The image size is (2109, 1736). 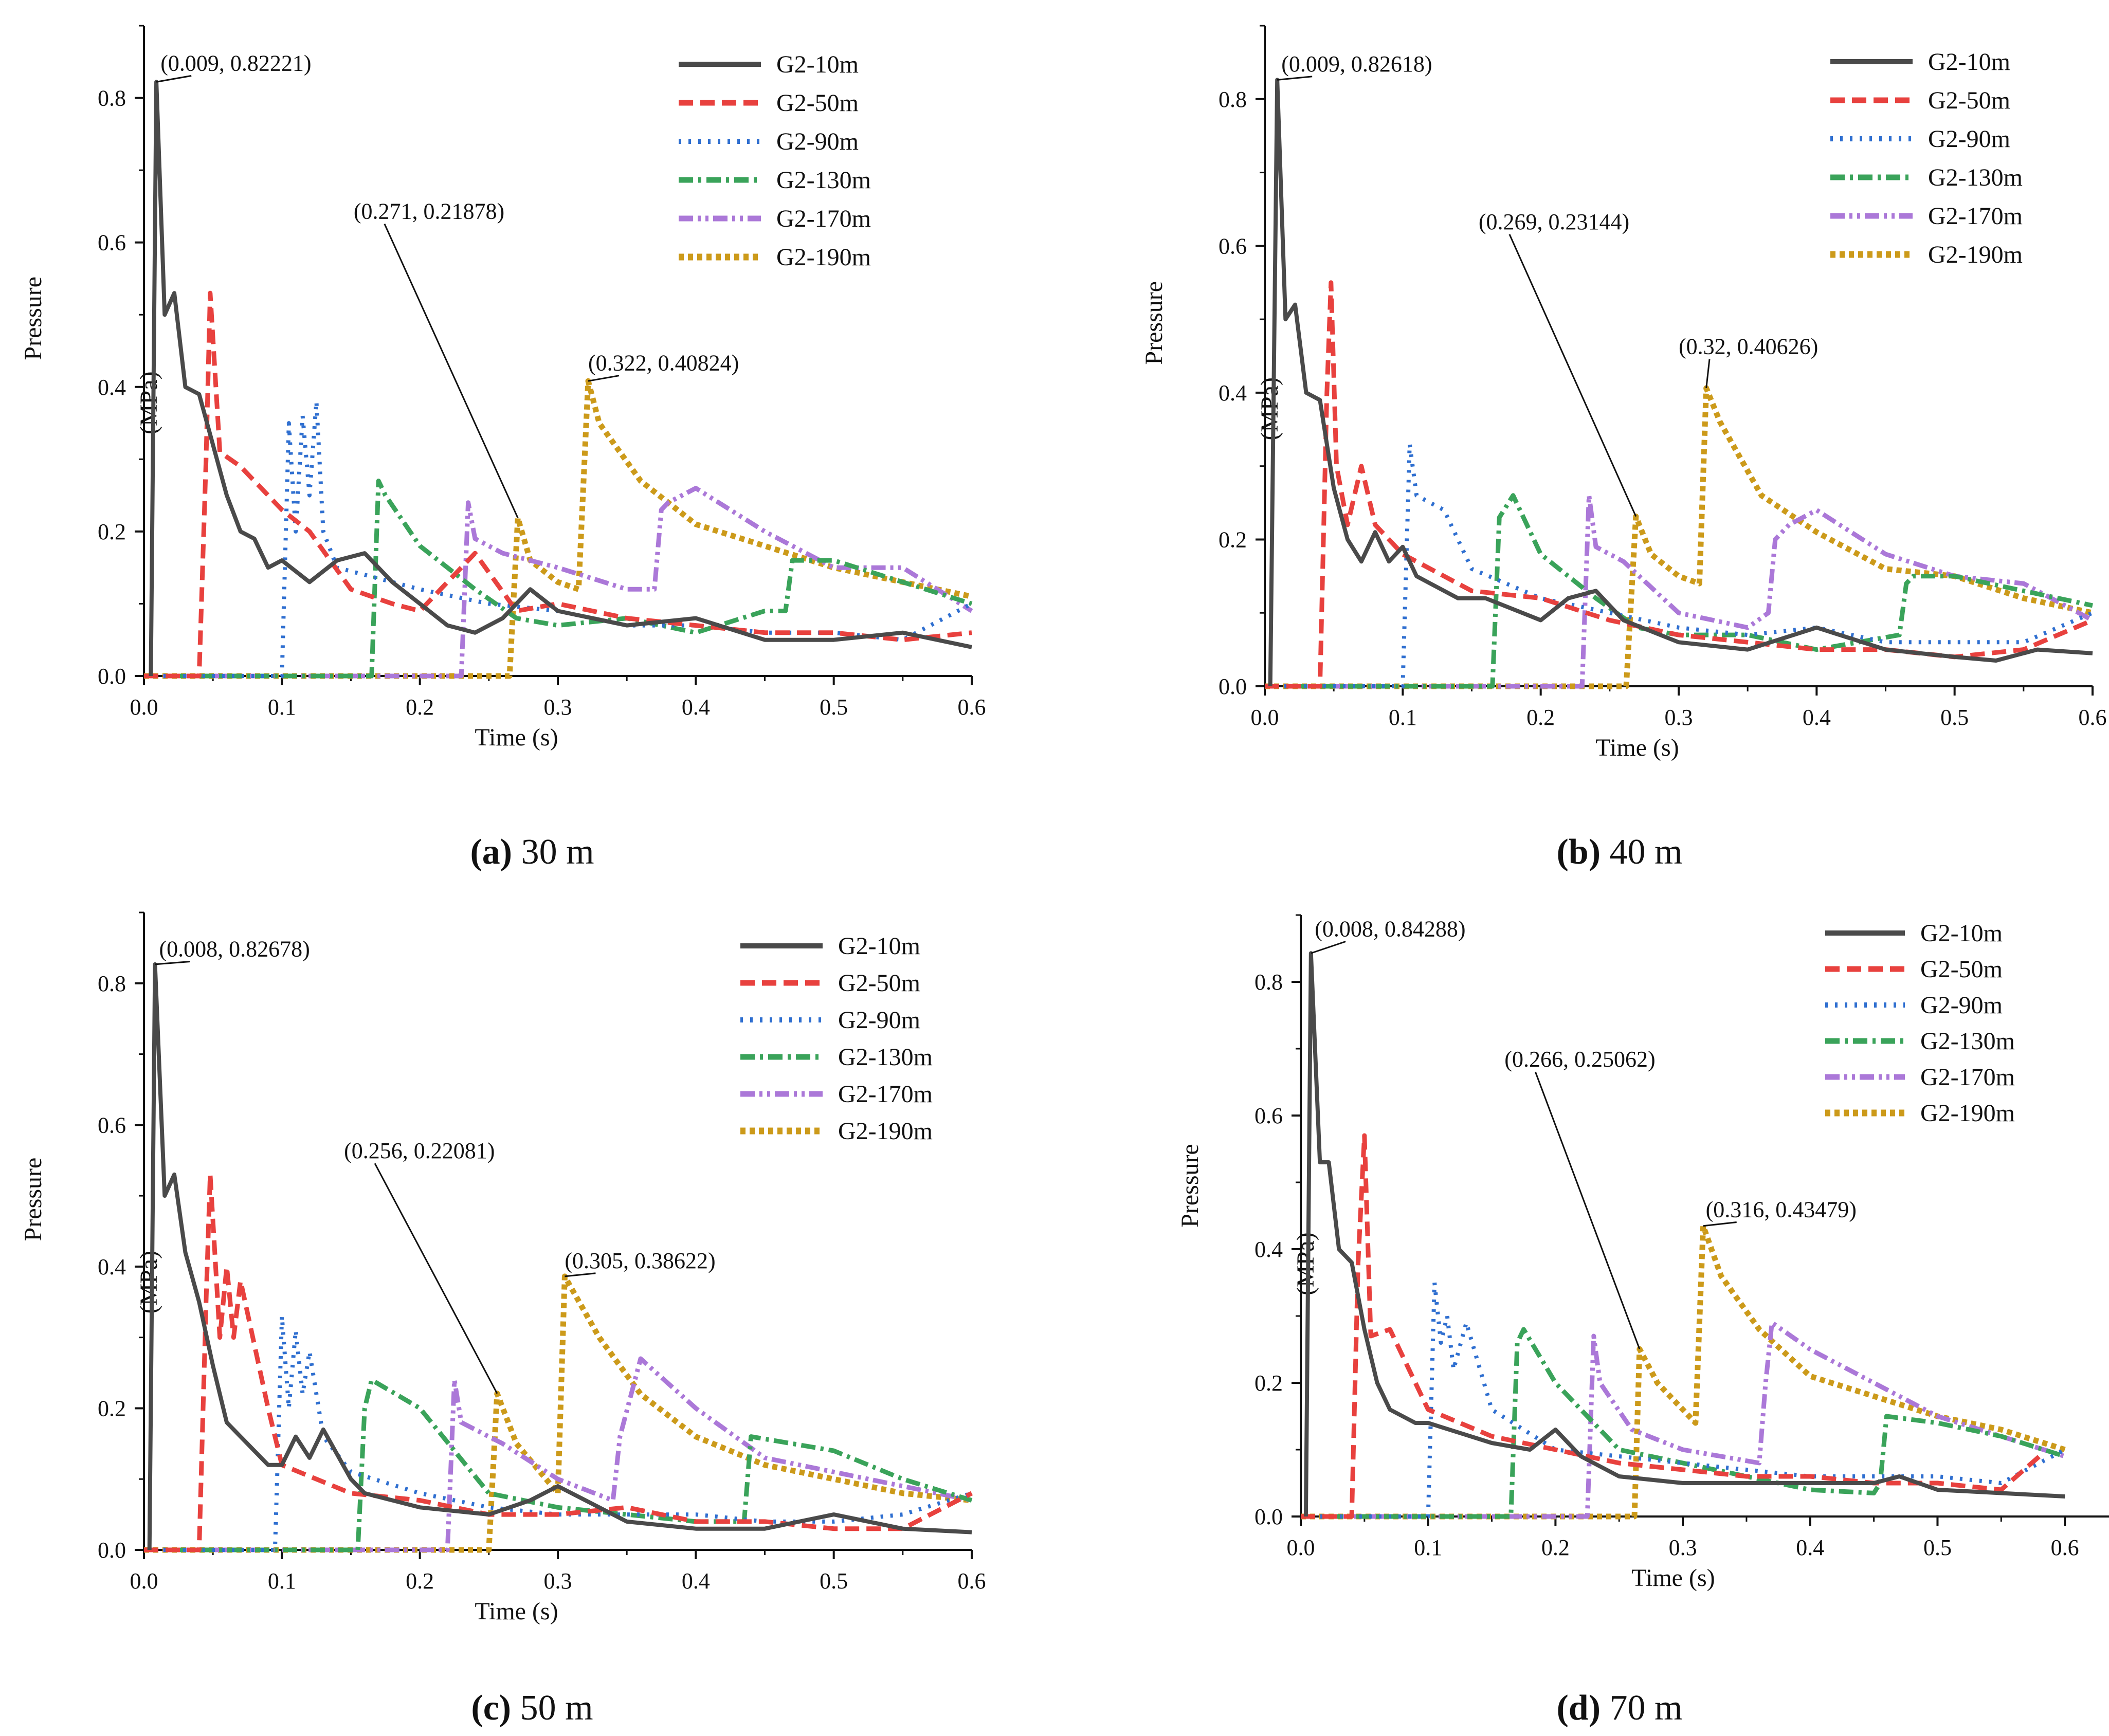 I want to click on caption-text: 70 m, so click(x=1641, y=1708).